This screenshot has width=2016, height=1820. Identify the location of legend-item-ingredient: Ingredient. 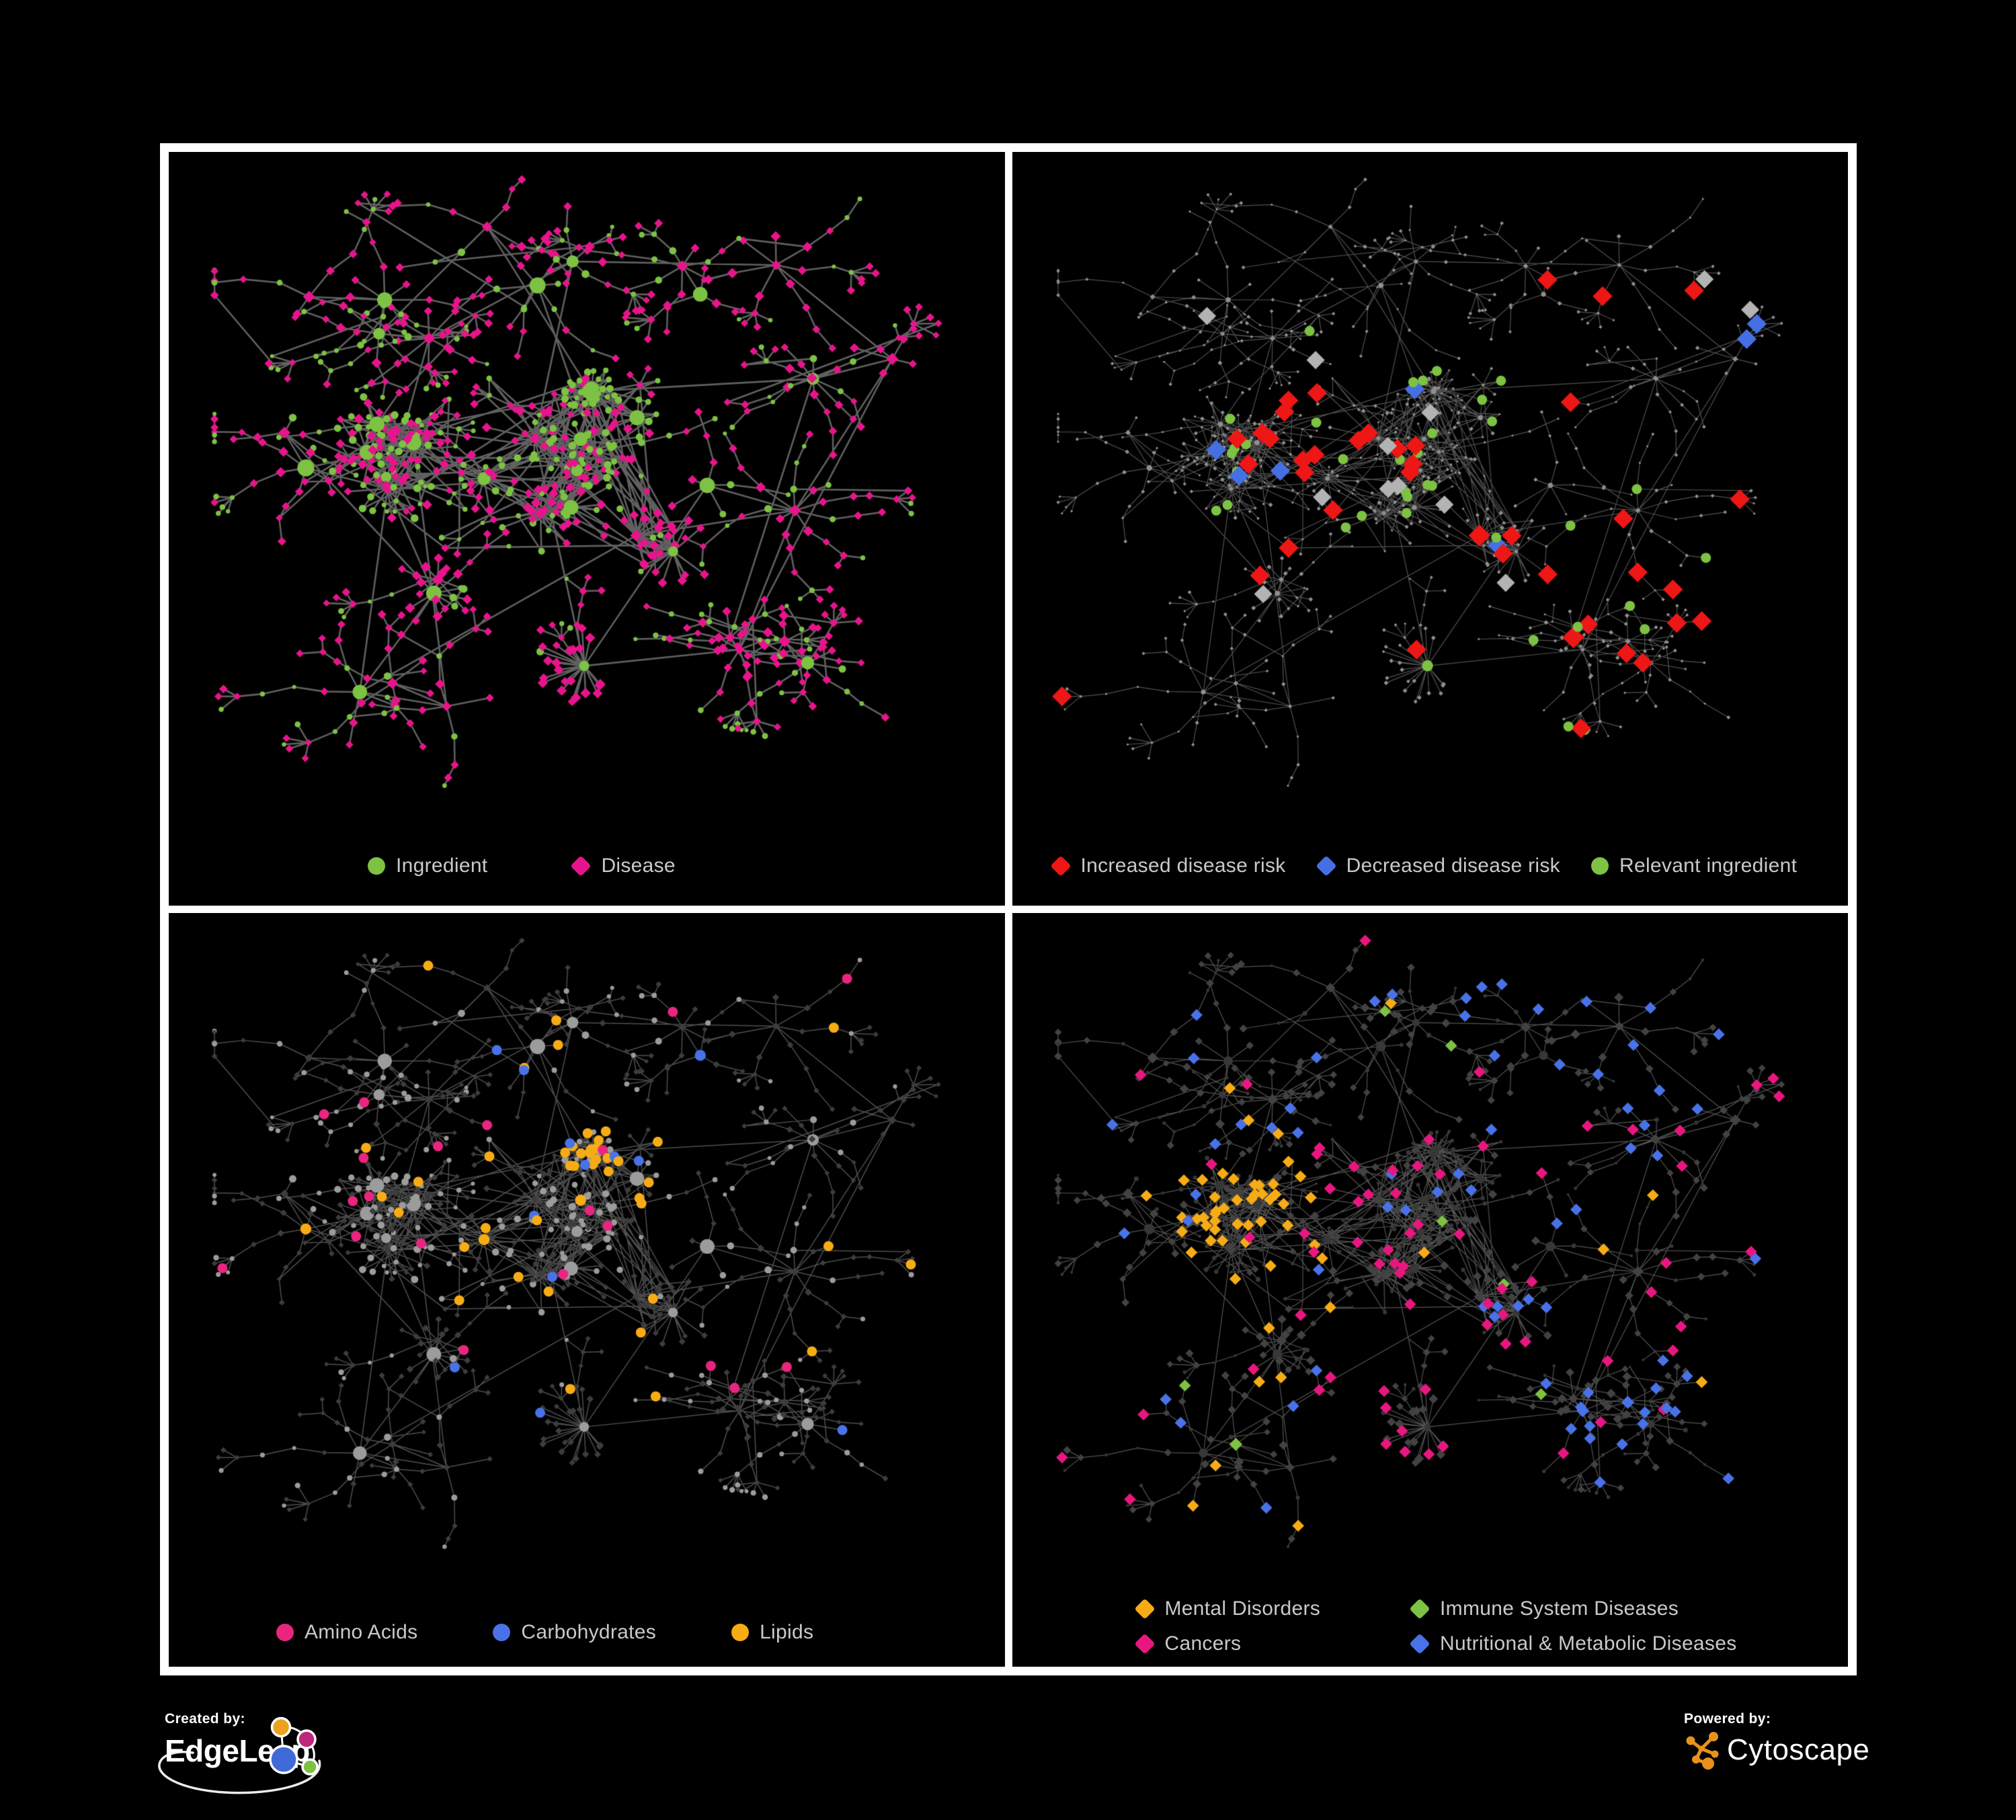
(427, 866).